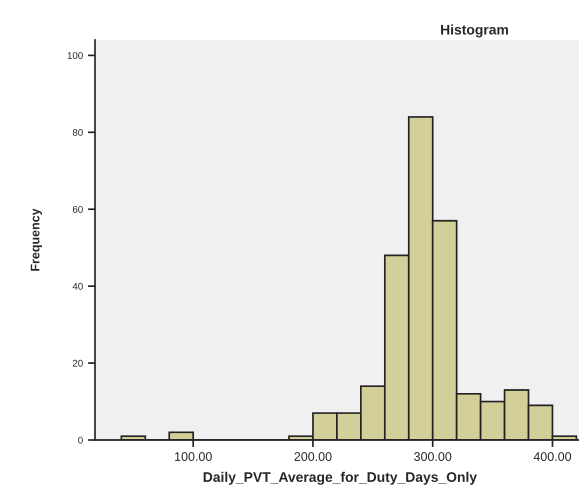 This screenshot has width=579, height=492. Describe the element at coordinates (77, 209) in the screenshot. I see `y-tick-label: 60` at that location.